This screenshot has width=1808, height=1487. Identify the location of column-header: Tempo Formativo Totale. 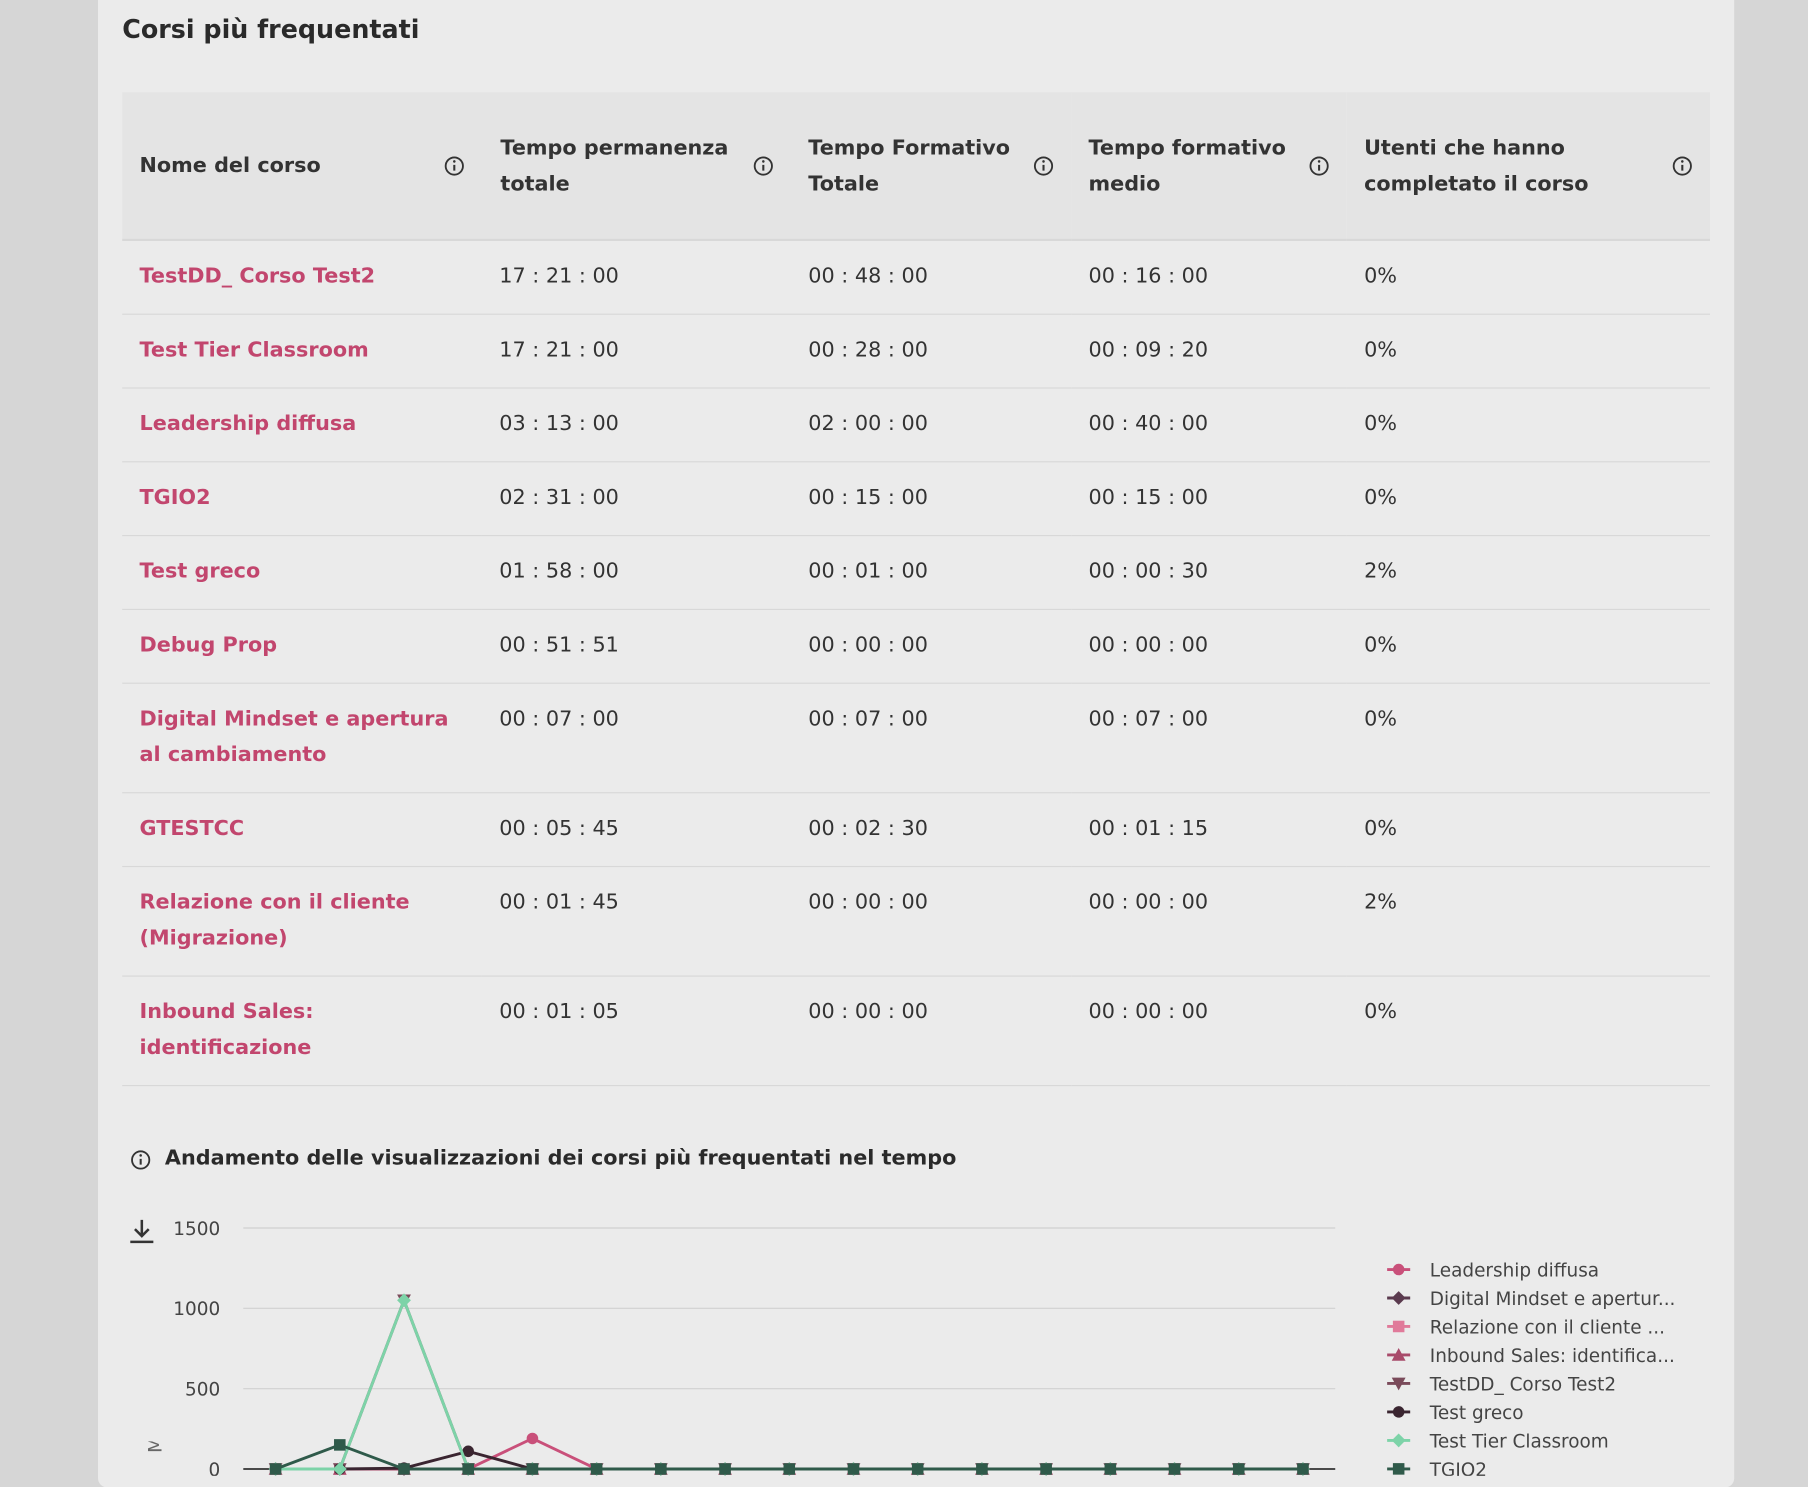
(931, 166).